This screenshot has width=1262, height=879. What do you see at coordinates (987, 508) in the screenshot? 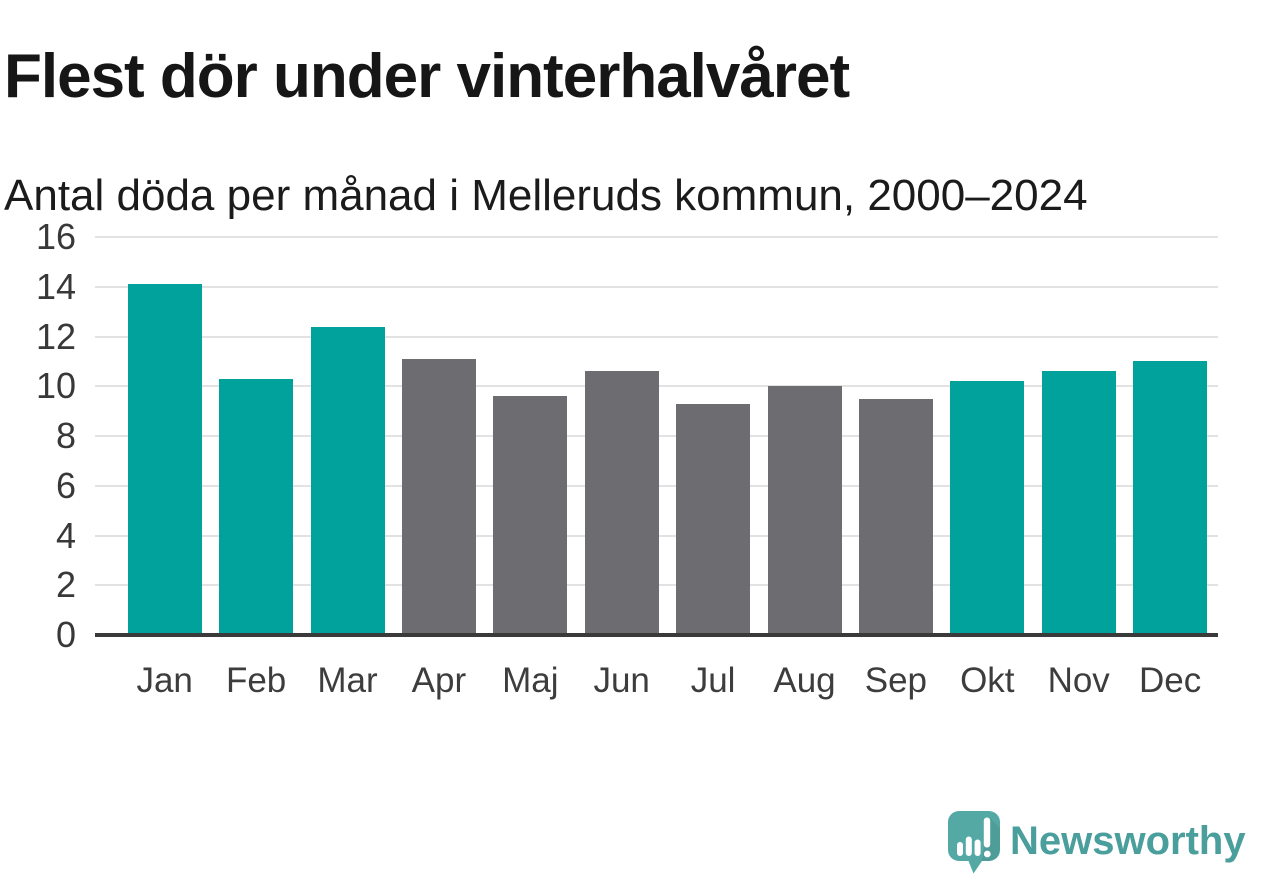
I see `bar-okt` at bounding box center [987, 508].